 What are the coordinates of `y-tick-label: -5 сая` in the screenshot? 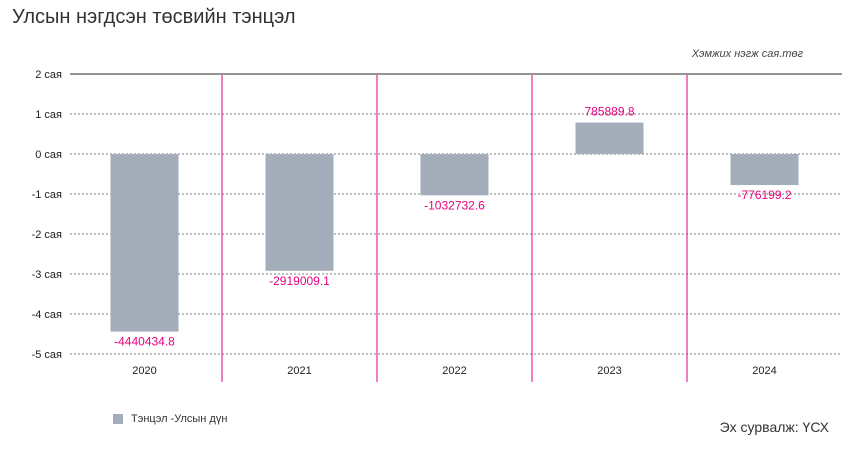 It's located at (47, 355).